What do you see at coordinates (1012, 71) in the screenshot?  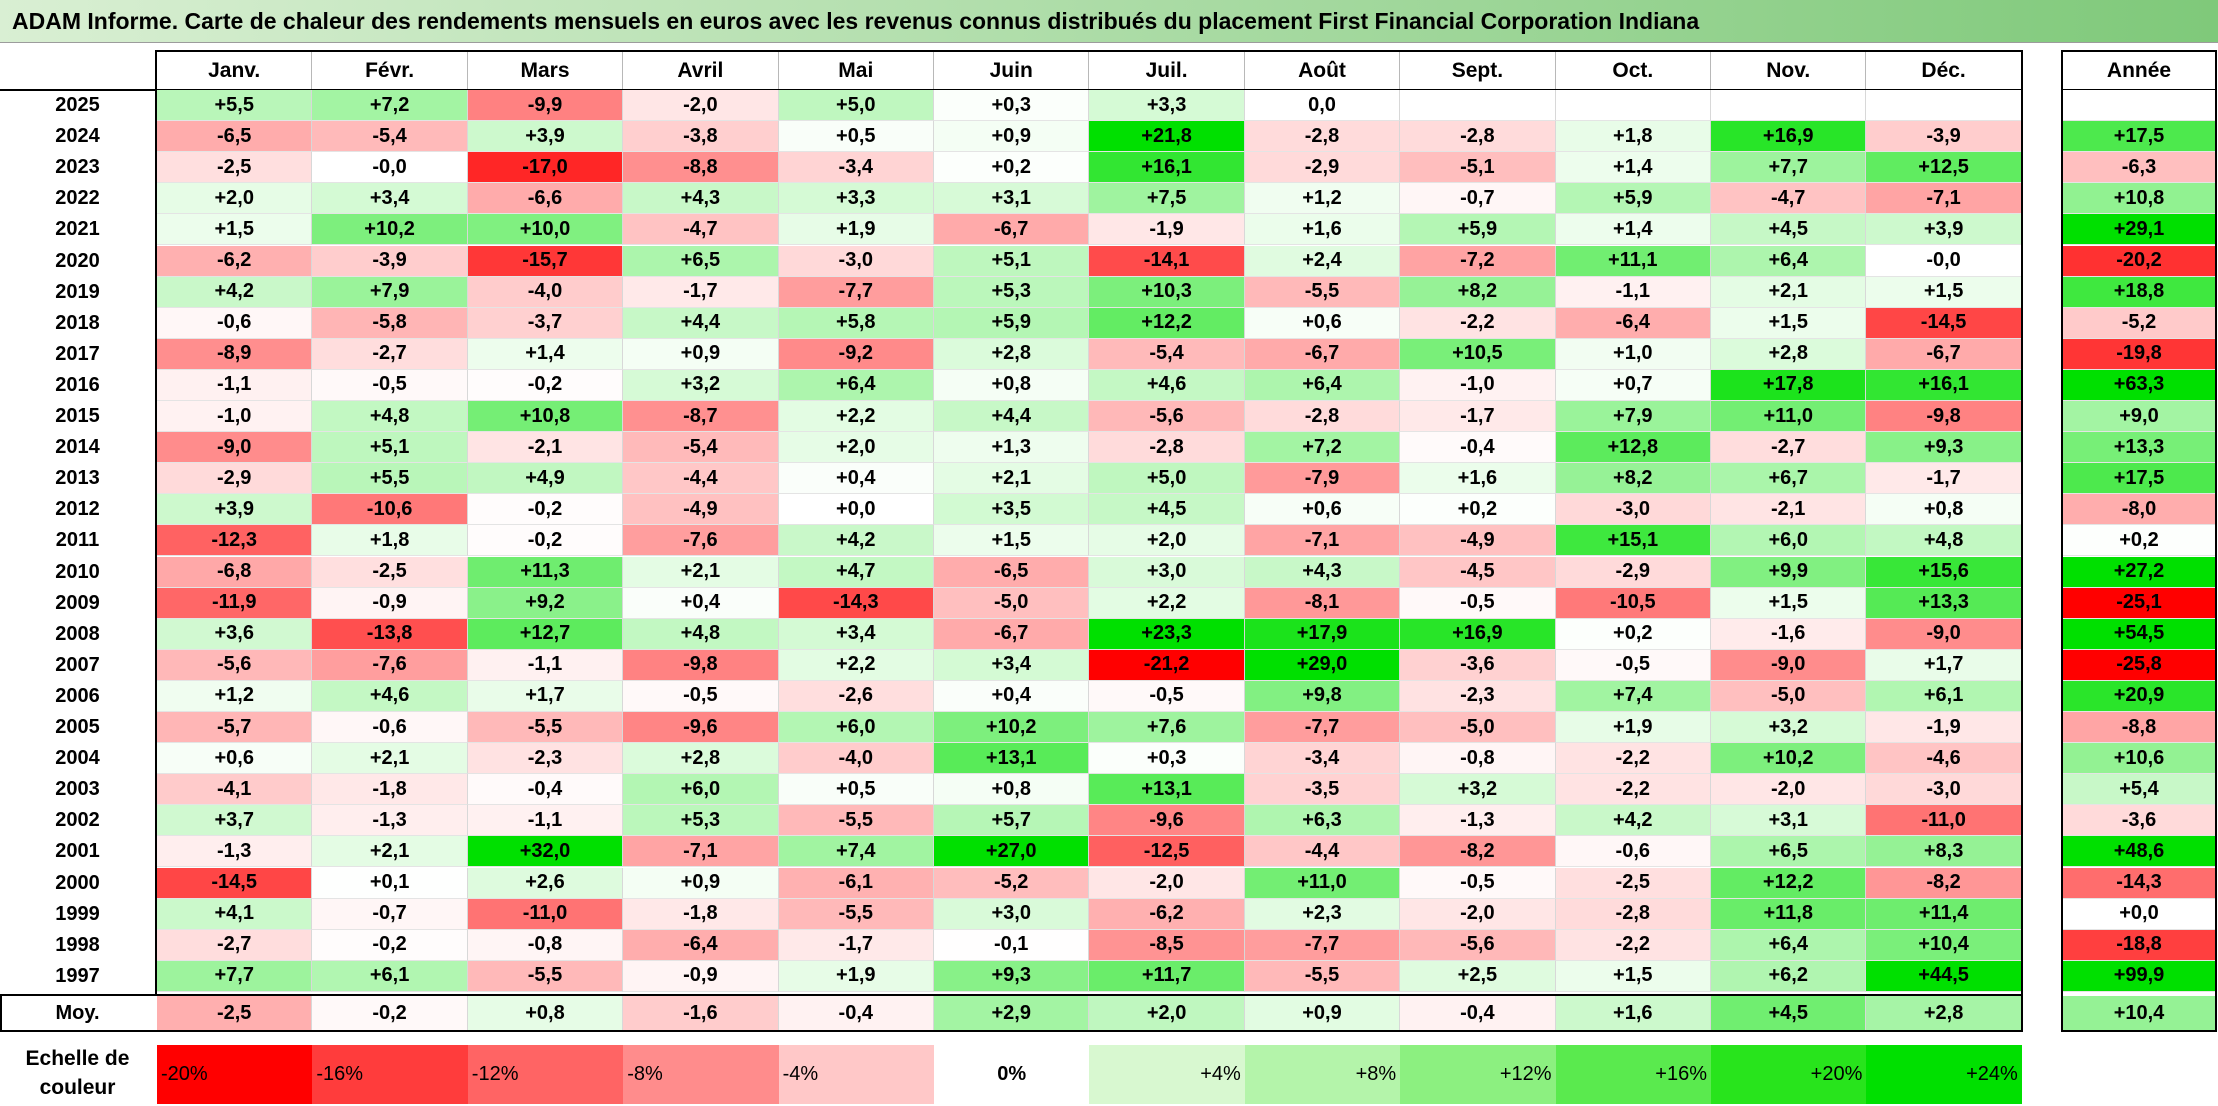 I see `month-header: Juin` at bounding box center [1012, 71].